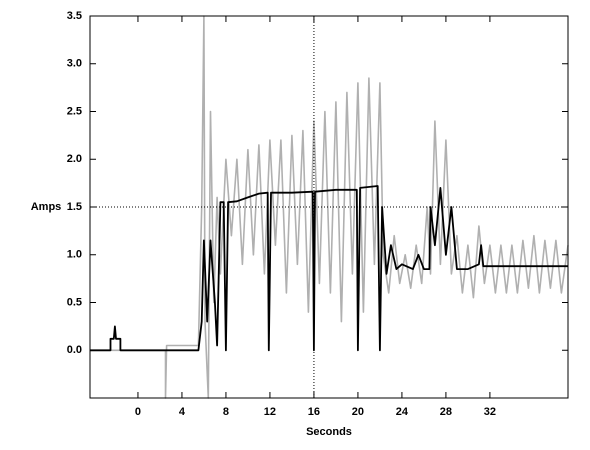  Describe the element at coordinates (182, 412) in the screenshot. I see `x-tick-label: 4` at that location.